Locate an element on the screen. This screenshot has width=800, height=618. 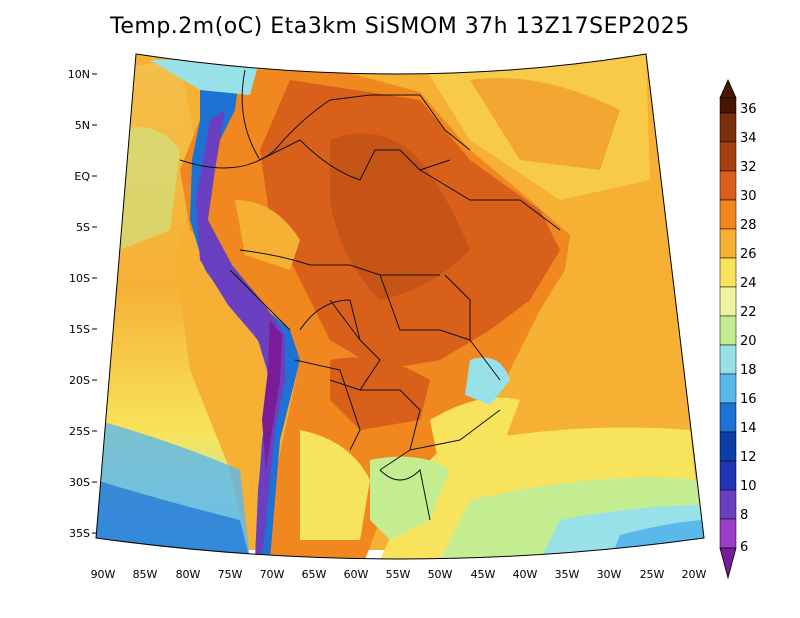
lat-label: 30S is located at coordinates (79, 482).